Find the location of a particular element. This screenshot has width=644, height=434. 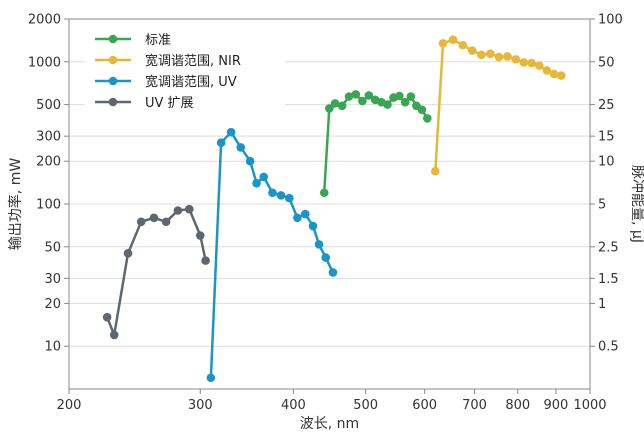

legend-background is located at coordinates (185, 72).